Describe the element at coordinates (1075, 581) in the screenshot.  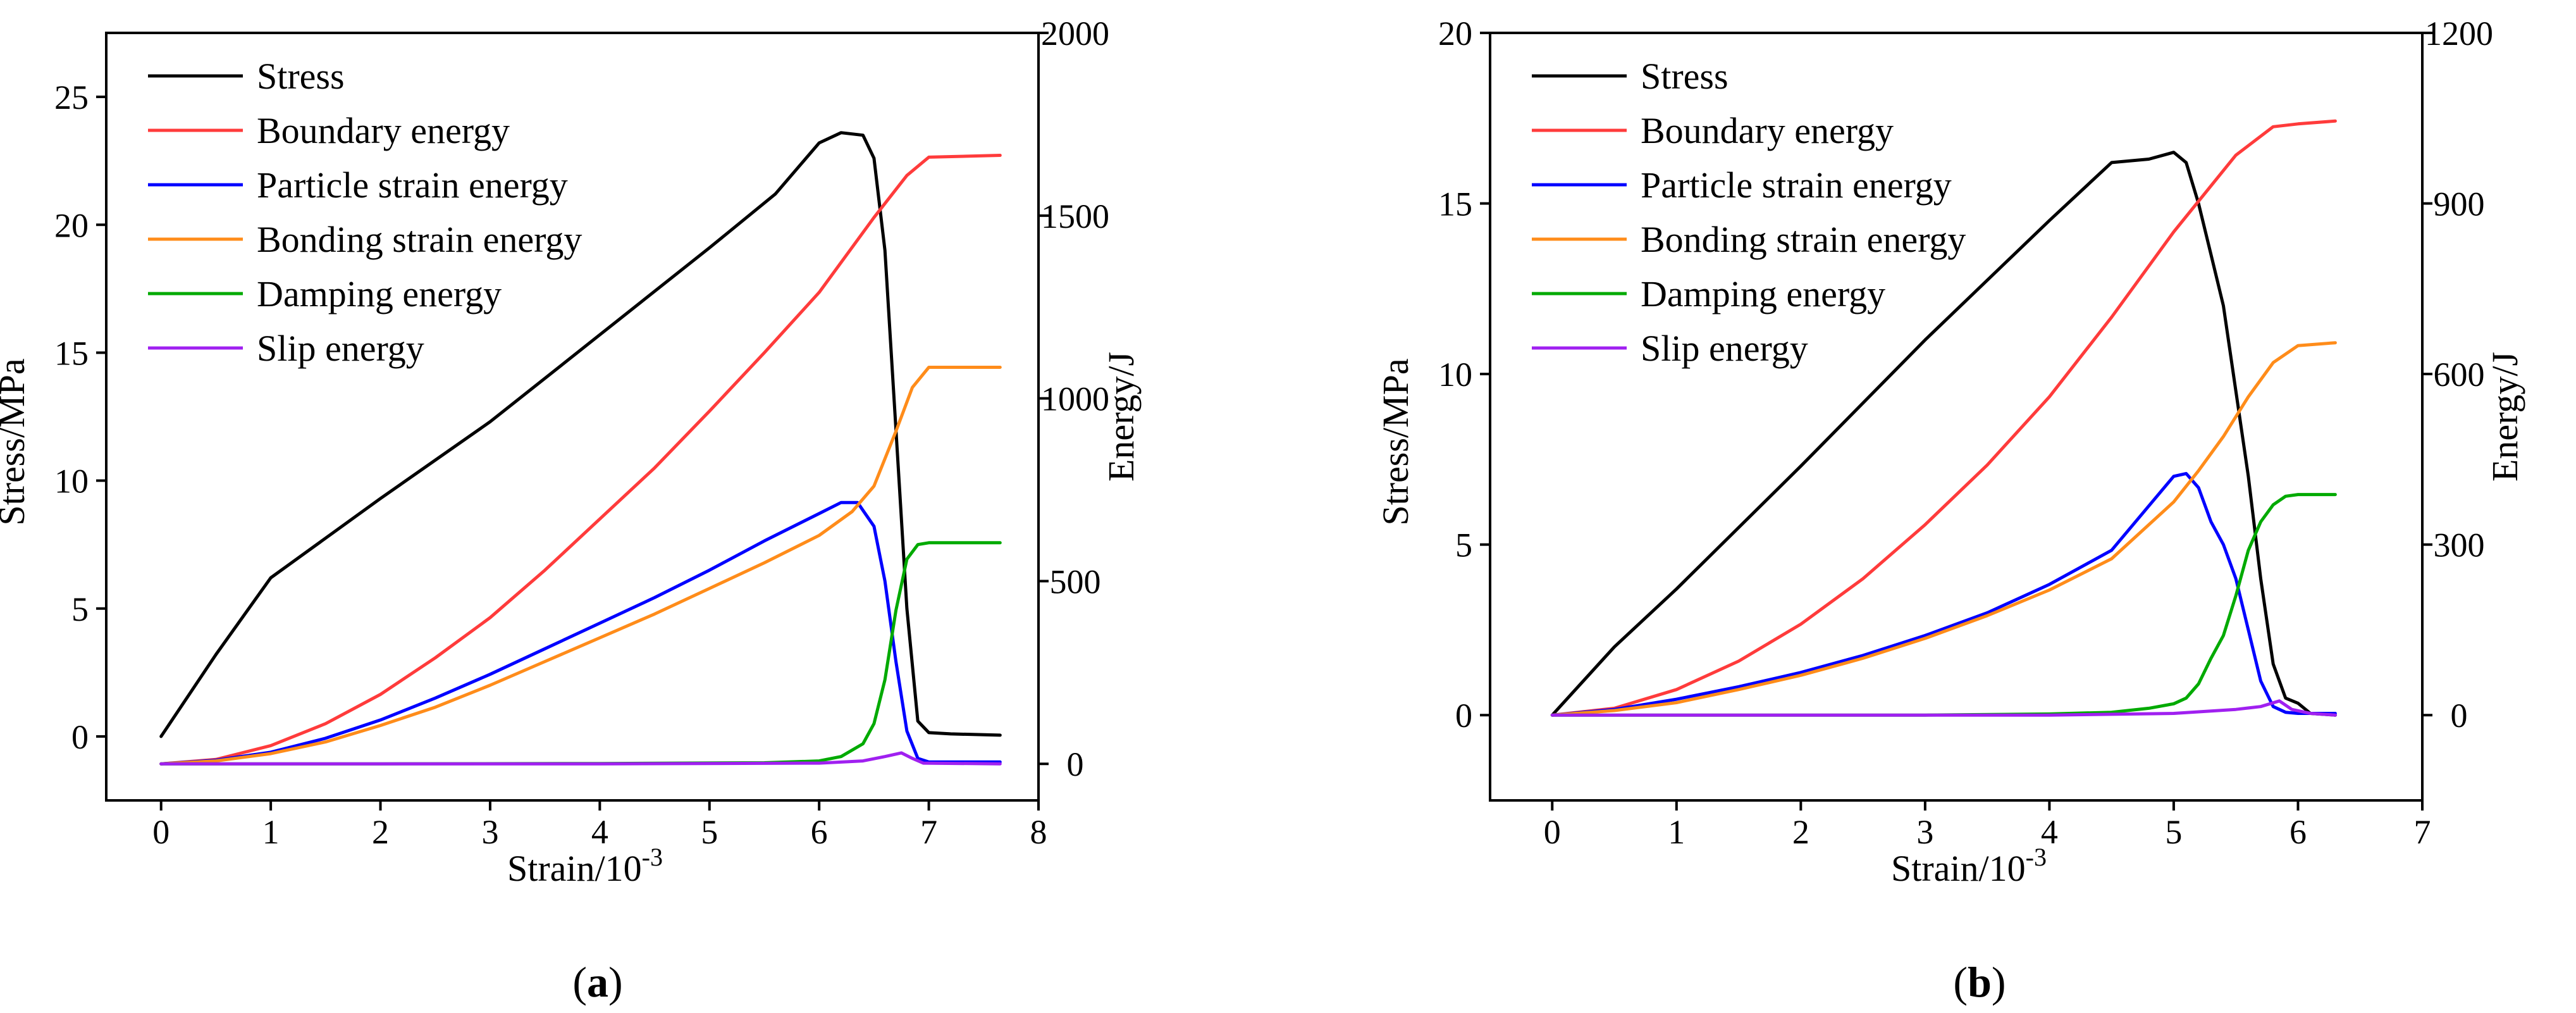
I see `y-right-tick-label: 500` at that location.